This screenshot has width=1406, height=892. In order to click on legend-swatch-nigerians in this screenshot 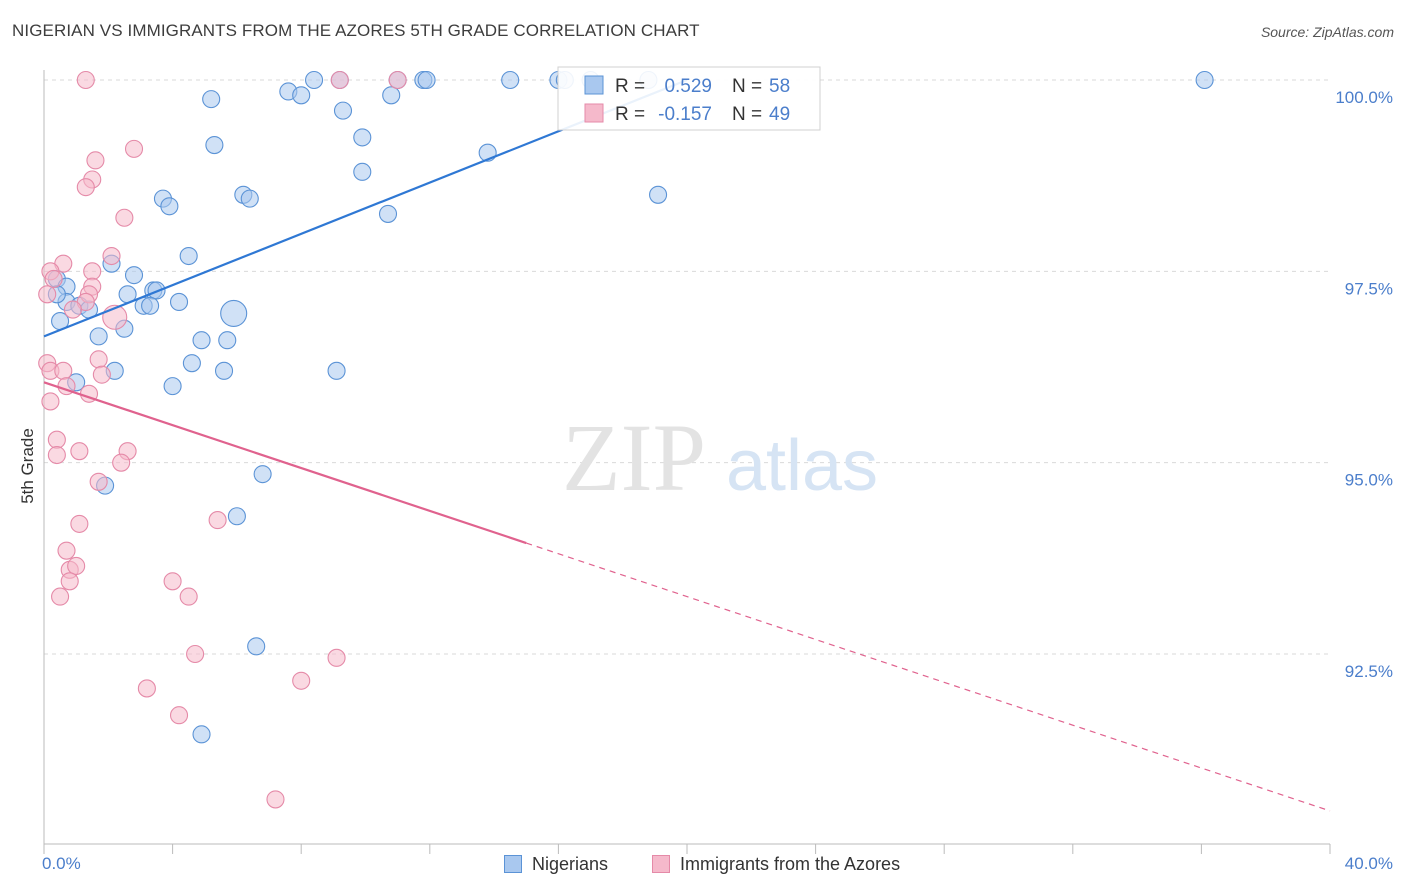, I will do `click(513, 864)`.